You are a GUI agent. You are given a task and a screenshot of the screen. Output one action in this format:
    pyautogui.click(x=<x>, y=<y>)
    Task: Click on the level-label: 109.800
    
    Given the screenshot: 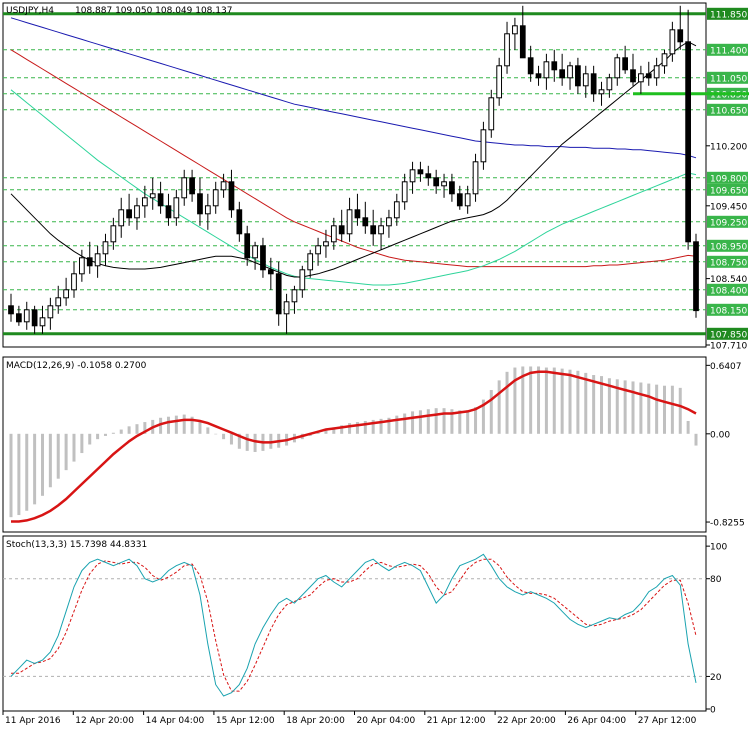 What is the action you would take?
    pyautogui.click(x=728, y=179)
    